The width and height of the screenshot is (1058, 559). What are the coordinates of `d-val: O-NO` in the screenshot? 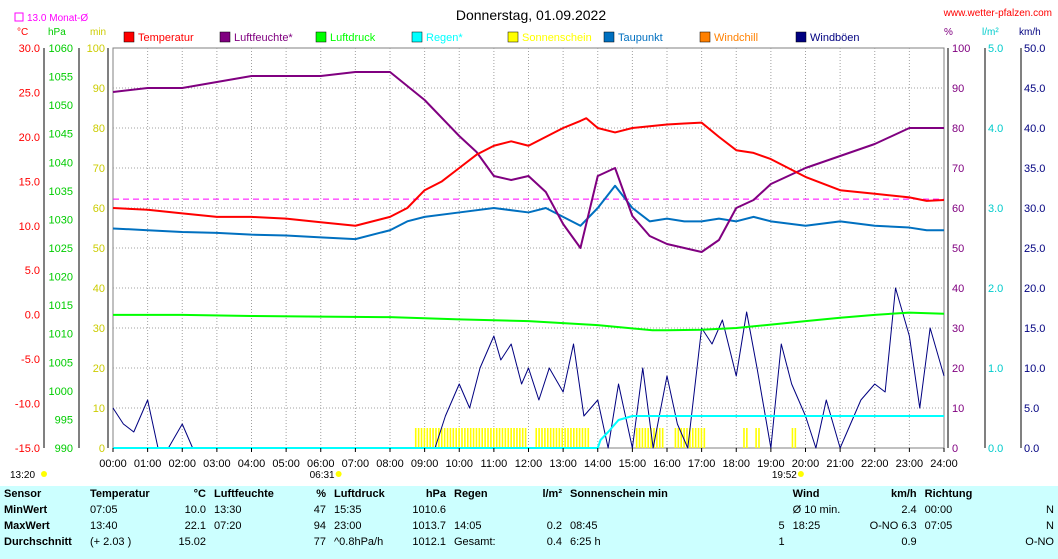 It's located at (1039, 542).